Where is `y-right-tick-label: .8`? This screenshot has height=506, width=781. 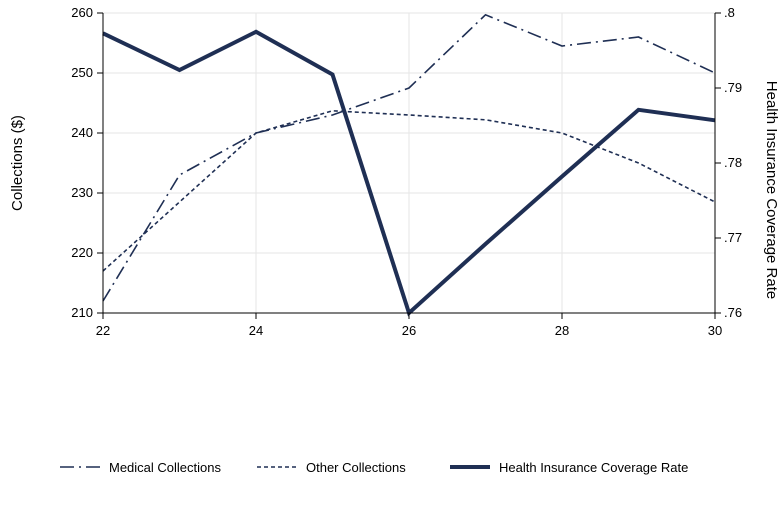 y-right-tick-label: .8 is located at coordinates (729, 12).